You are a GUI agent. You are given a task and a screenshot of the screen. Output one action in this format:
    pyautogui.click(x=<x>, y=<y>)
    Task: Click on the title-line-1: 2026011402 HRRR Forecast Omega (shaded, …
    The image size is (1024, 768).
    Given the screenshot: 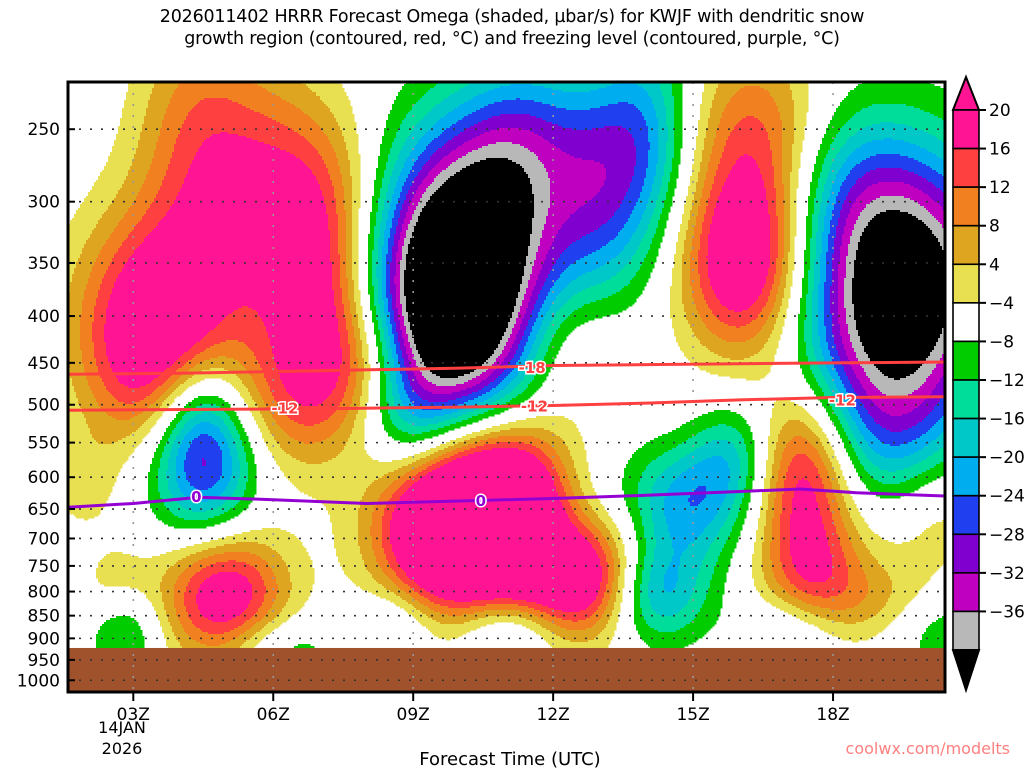 What is the action you would take?
    pyautogui.click(x=512, y=17)
    